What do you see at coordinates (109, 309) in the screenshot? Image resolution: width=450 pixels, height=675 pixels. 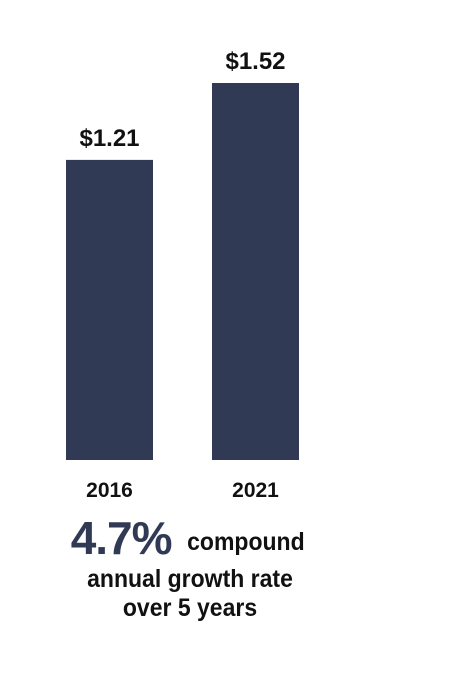 I see `bar-2016` at bounding box center [109, 309].